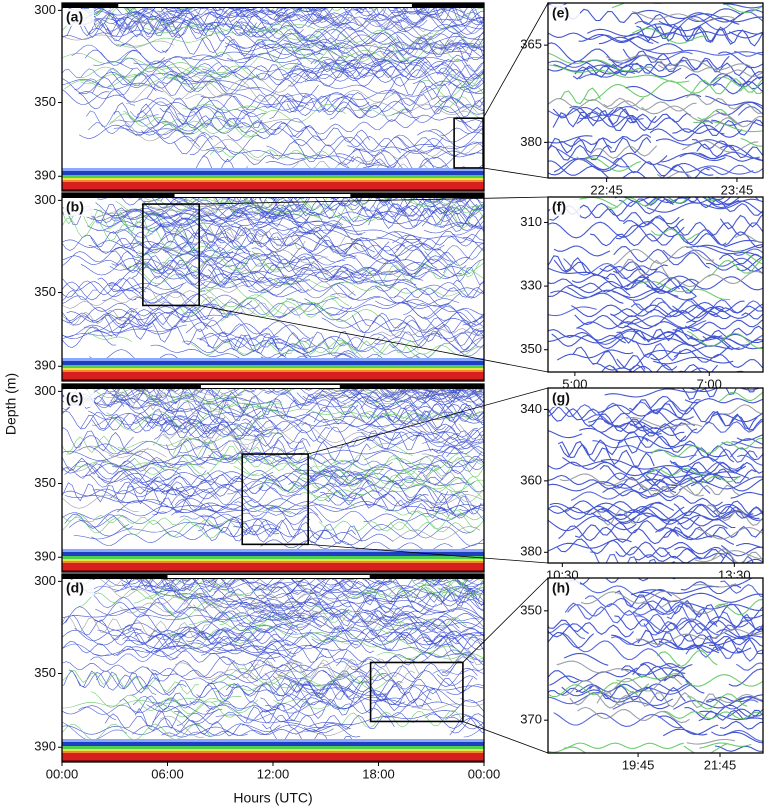 Image resolution: width=777 pixels, height=809 pixels. I want to click on x-tick-label: 23:45, so click(737, 189).